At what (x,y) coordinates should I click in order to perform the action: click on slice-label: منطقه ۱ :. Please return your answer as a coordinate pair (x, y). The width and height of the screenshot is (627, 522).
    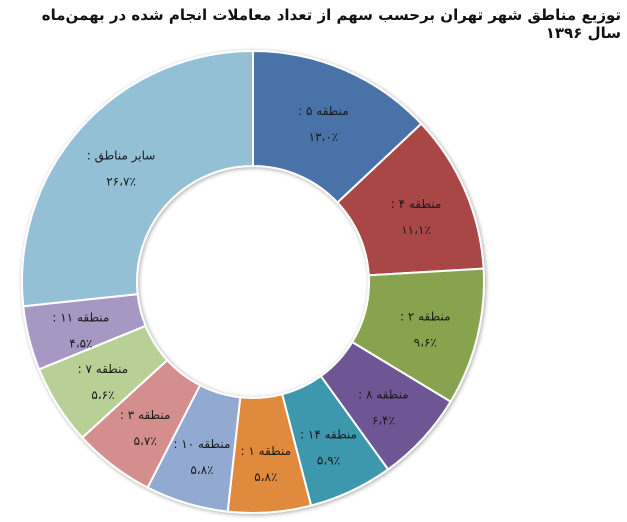
    Looking at the image, I should click on (266, 451).